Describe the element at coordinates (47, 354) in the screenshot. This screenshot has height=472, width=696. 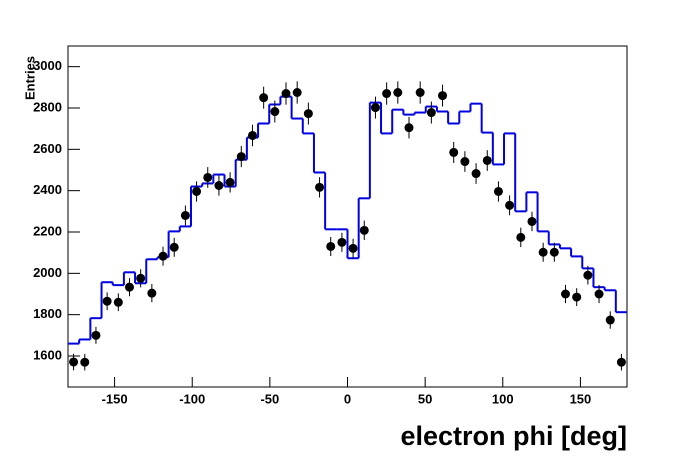
I see `y-tick-label: 1600` at that location.